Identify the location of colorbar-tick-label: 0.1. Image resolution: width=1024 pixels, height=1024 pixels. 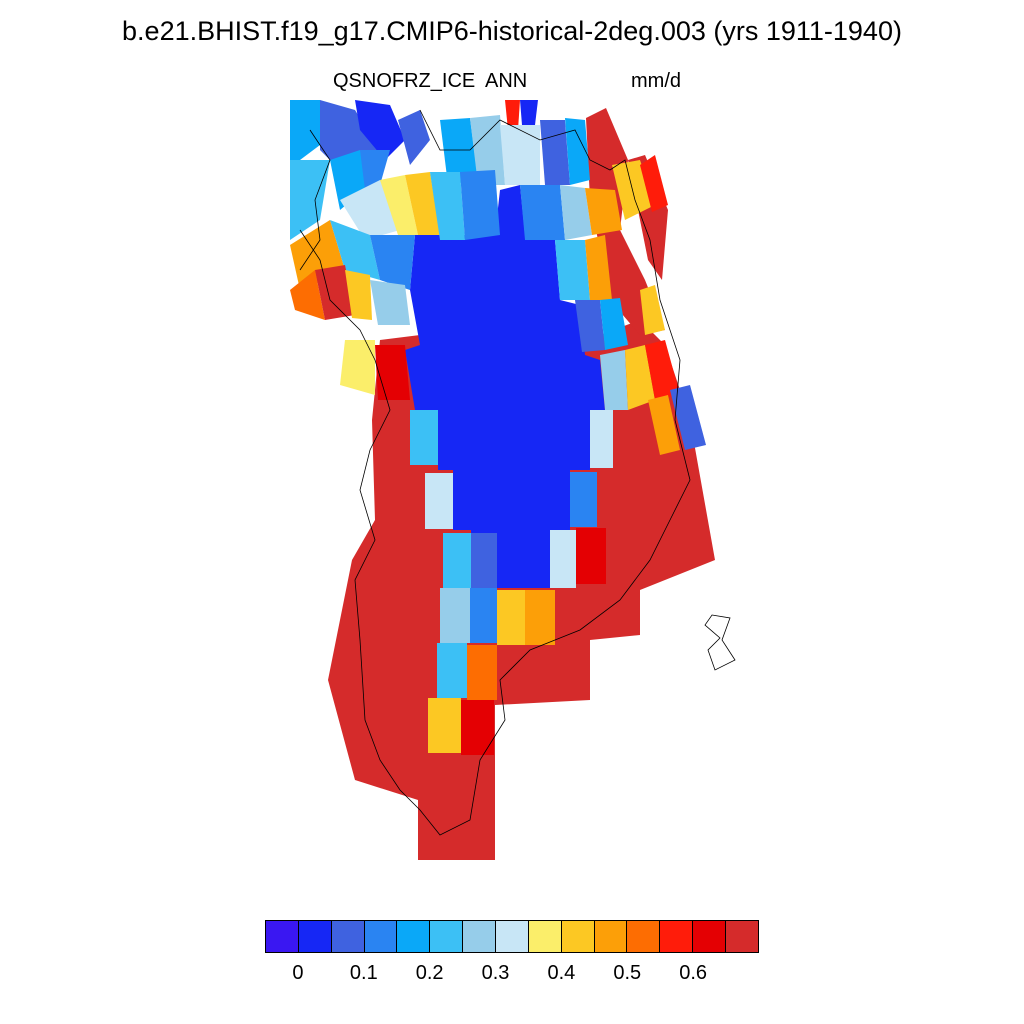
(363, 973).